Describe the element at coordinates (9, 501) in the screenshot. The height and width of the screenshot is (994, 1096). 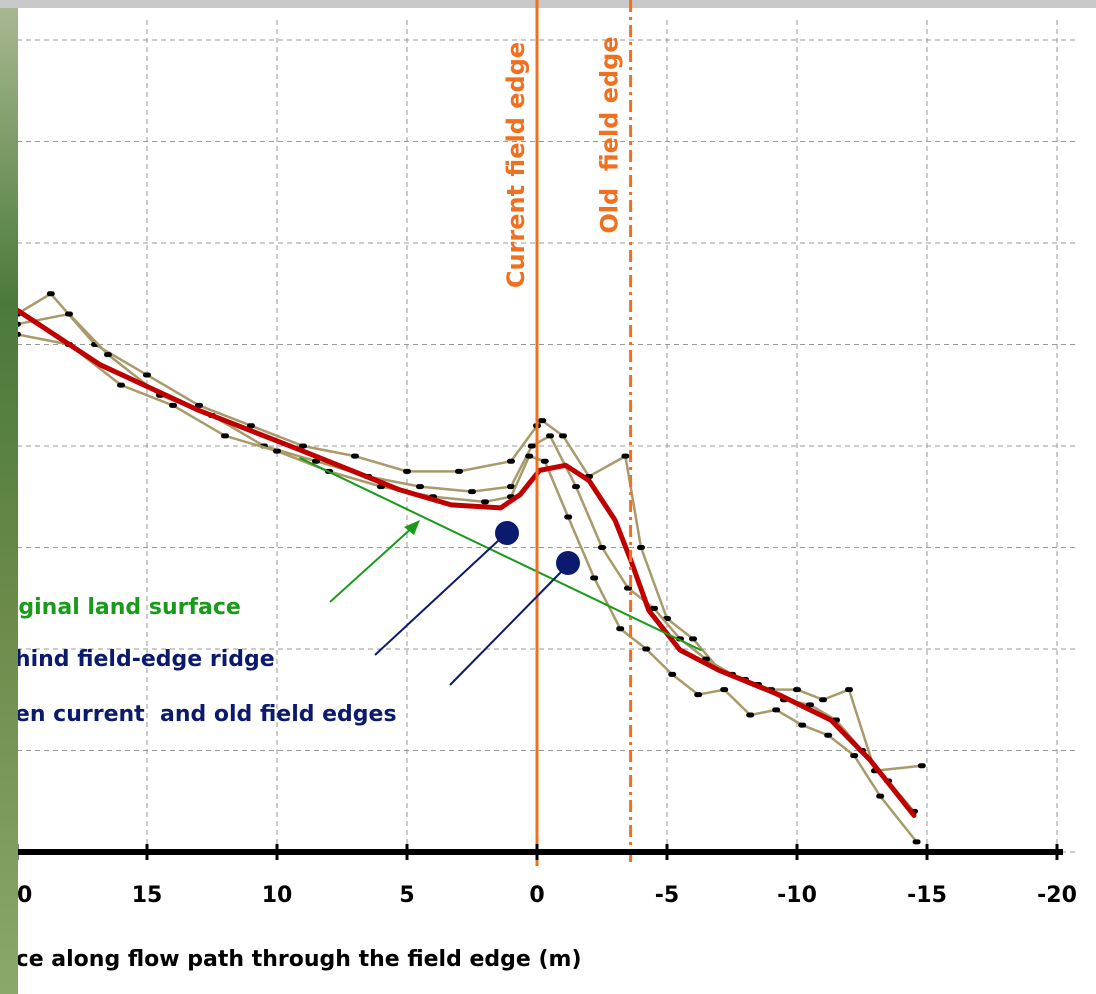
I see `photo-strip` at that location.